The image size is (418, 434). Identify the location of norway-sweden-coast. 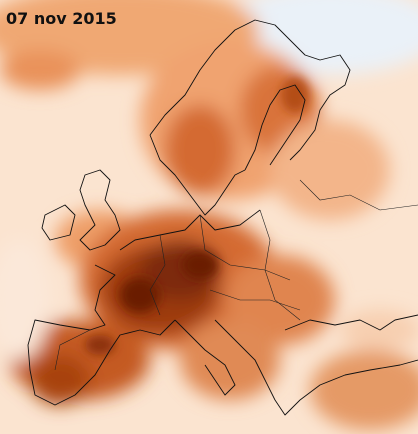
(197, 175).